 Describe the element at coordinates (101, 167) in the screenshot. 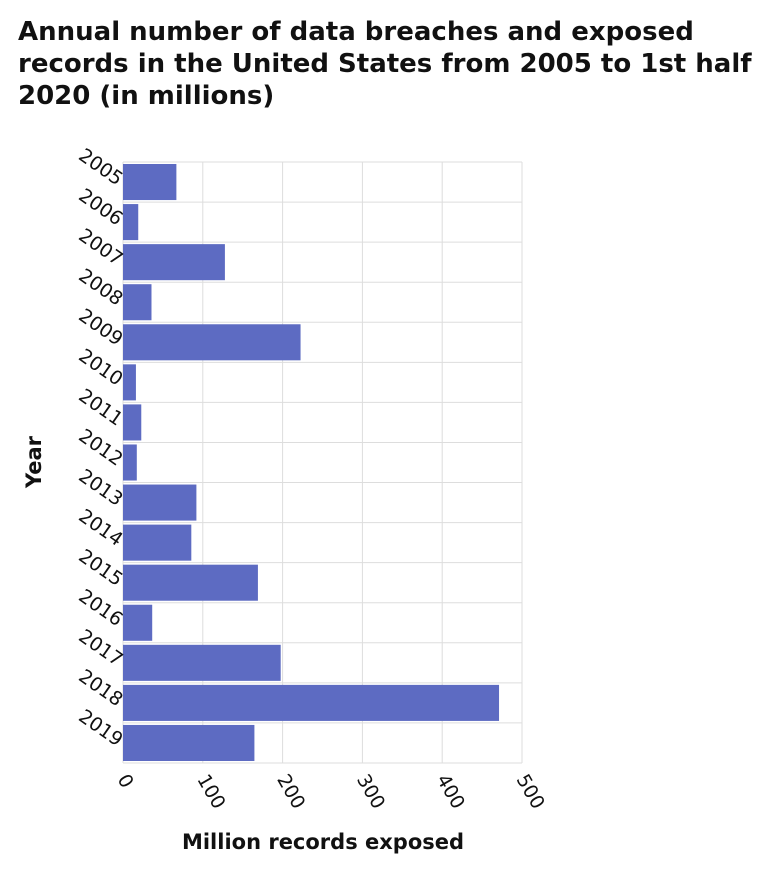

I see `y-tick-label-2005: 2005` at that location.